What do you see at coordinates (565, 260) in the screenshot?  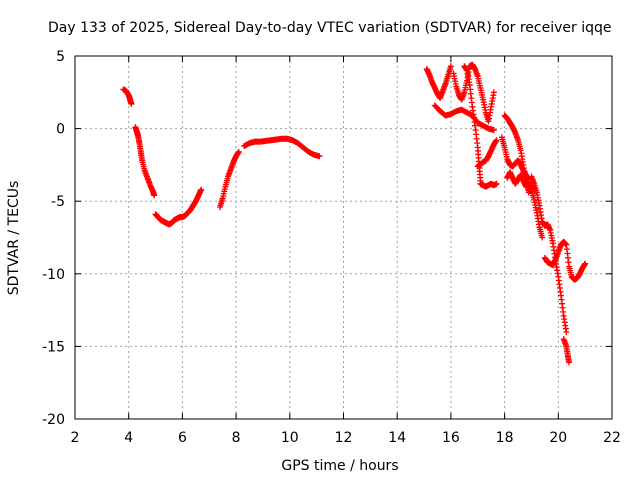 I see `series-arc16` at bounding box center [565, 260].